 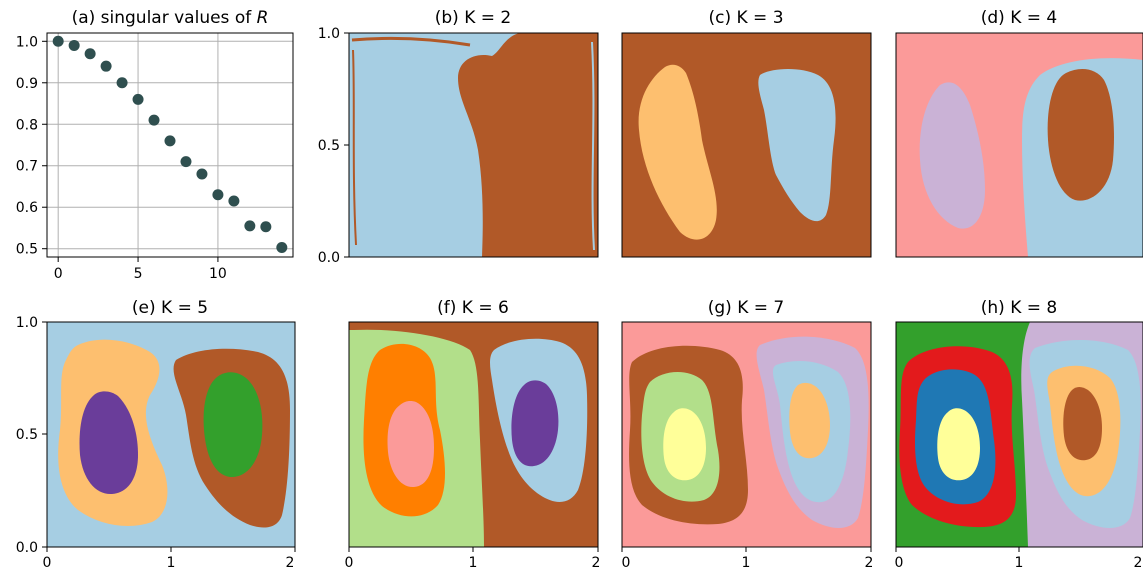 I want to click on tick-label: 0.7, so click(x=27, y=167).